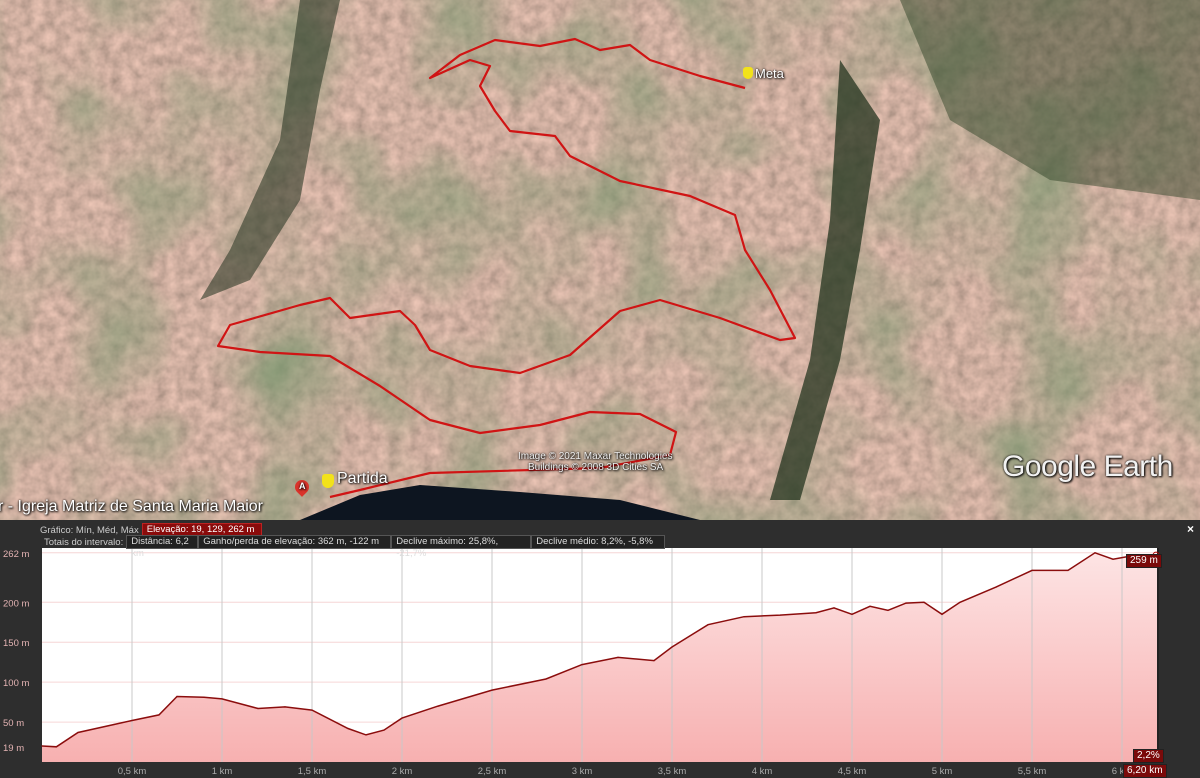  Describe the element at coordinates (312, 771) in the screenshot. I see `x-tick-label: 1,5 km` at that location.